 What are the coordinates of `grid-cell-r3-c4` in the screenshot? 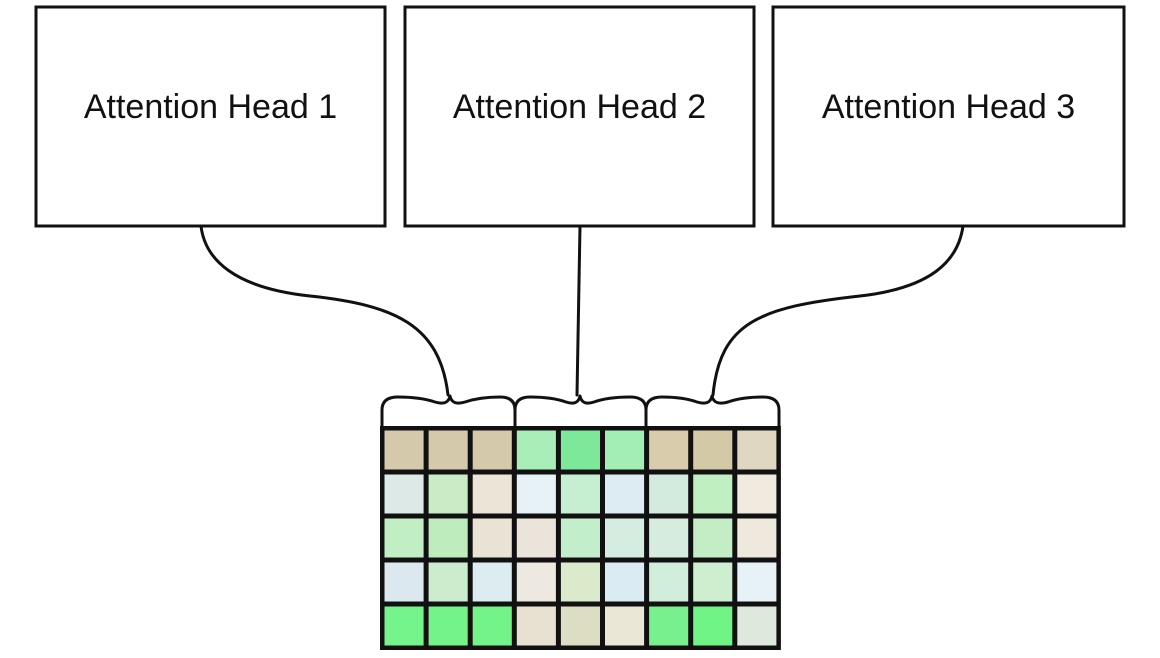 It's located at (536, 538).